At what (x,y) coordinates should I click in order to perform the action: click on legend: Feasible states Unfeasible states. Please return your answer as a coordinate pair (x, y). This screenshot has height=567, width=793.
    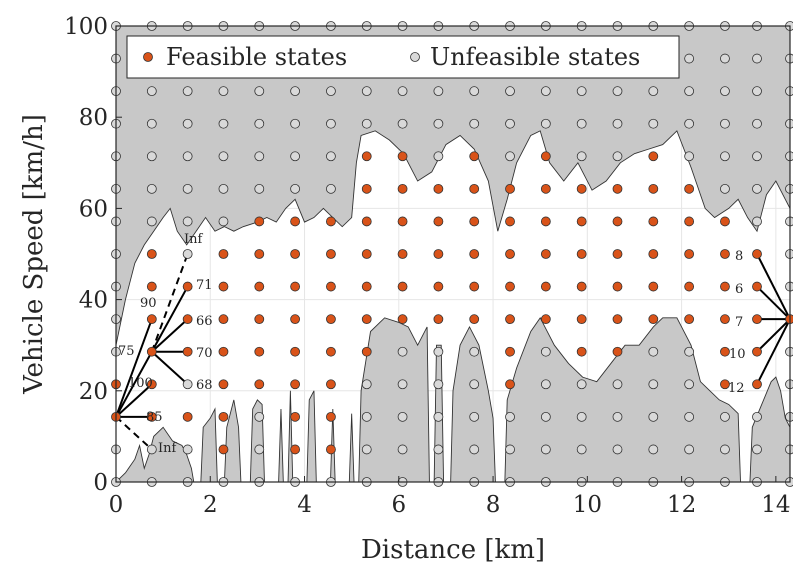
    Looking at the image, I should click on (403, 57).